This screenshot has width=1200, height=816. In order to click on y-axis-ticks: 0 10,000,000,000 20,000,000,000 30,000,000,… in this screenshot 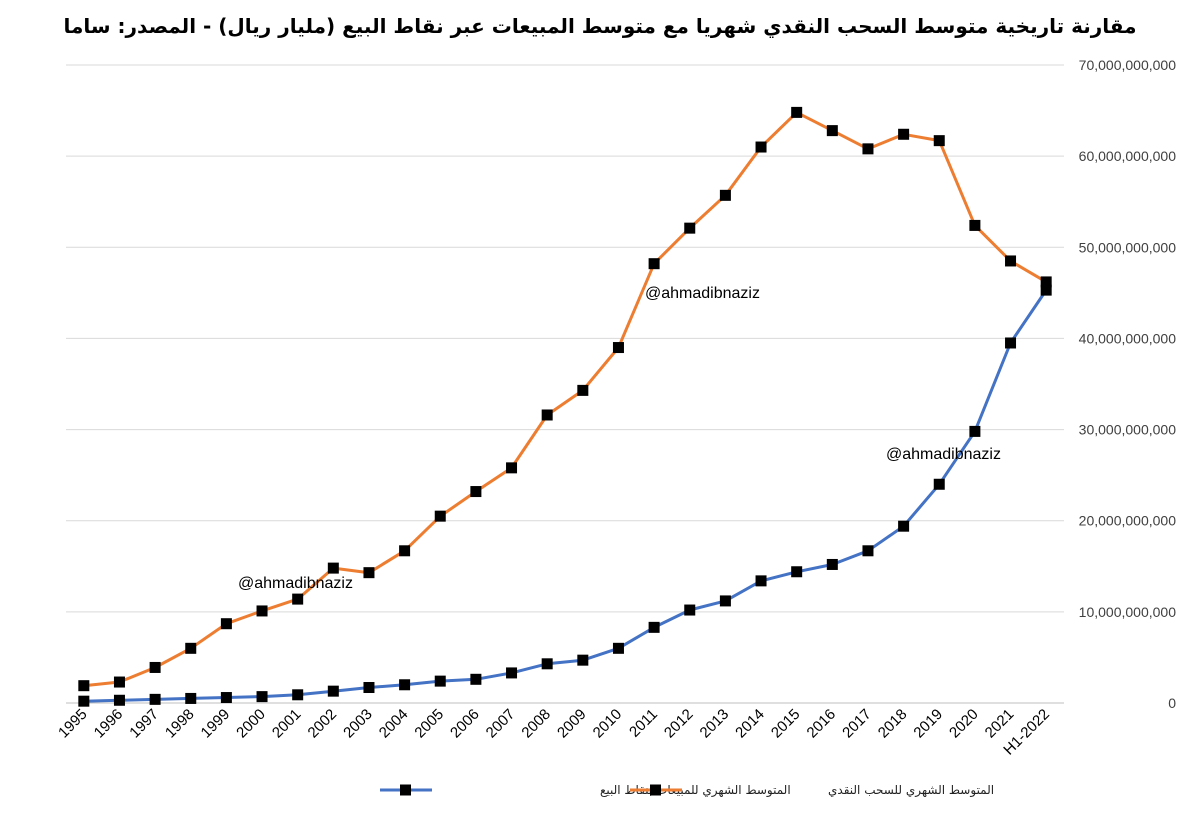, I will do `click(1128, 384)`.